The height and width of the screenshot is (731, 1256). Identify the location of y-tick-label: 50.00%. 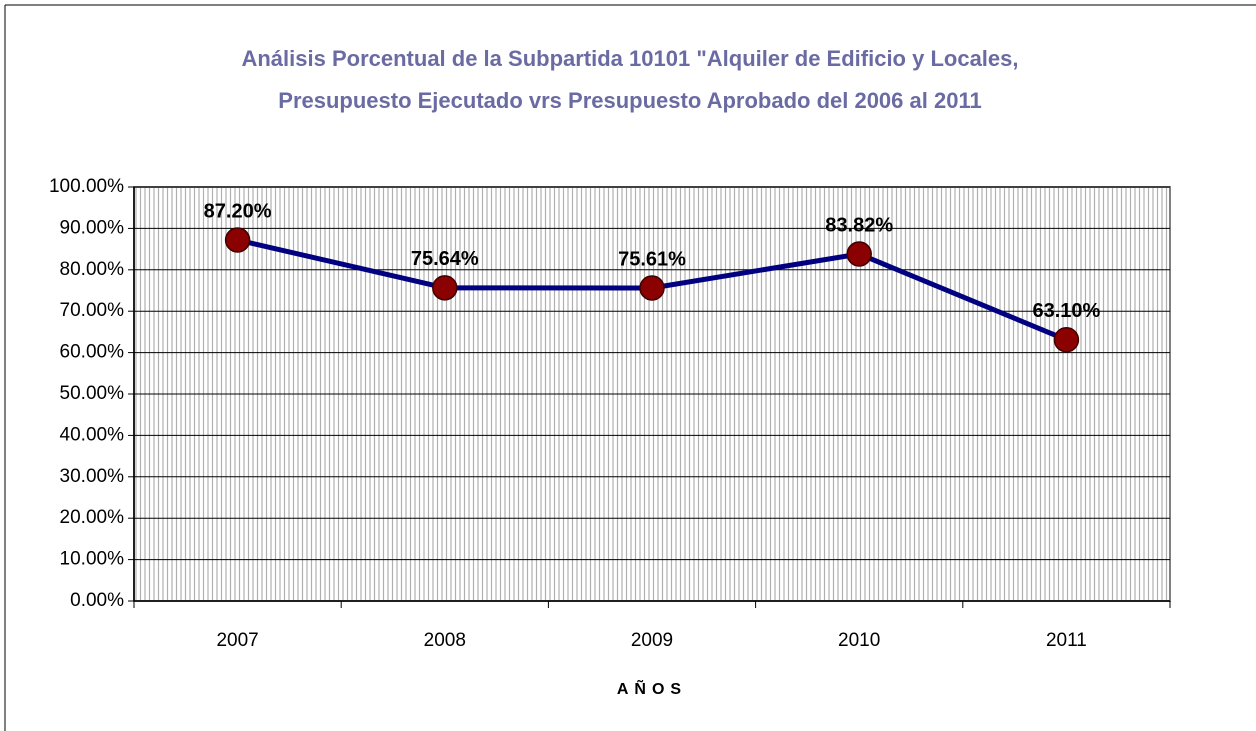
(92, 393).